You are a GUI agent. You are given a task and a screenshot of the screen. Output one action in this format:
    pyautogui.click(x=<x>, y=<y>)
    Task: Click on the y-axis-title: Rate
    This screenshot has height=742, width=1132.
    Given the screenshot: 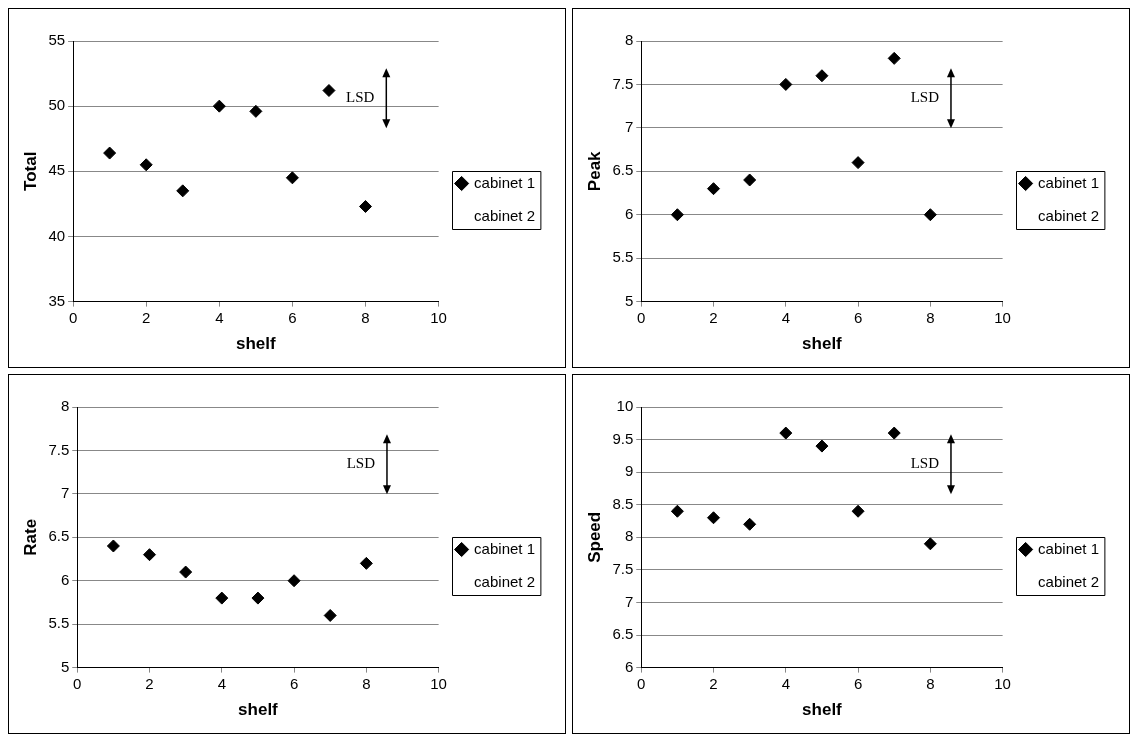 What is the action you would take?
    pyautogui.click(x=30, y=537)
    